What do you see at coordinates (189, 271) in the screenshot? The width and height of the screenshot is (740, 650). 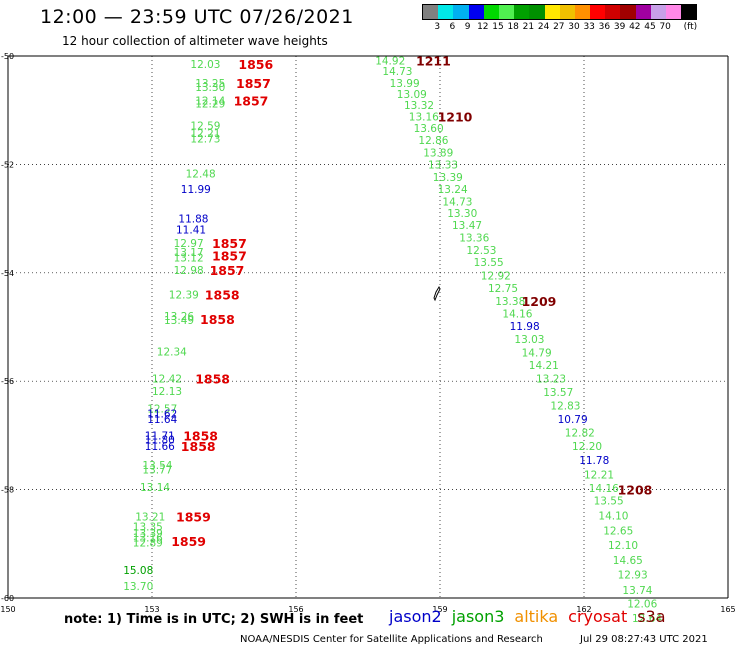 I see `wave-height-value: 12.98` at bounding box center [189, 271].